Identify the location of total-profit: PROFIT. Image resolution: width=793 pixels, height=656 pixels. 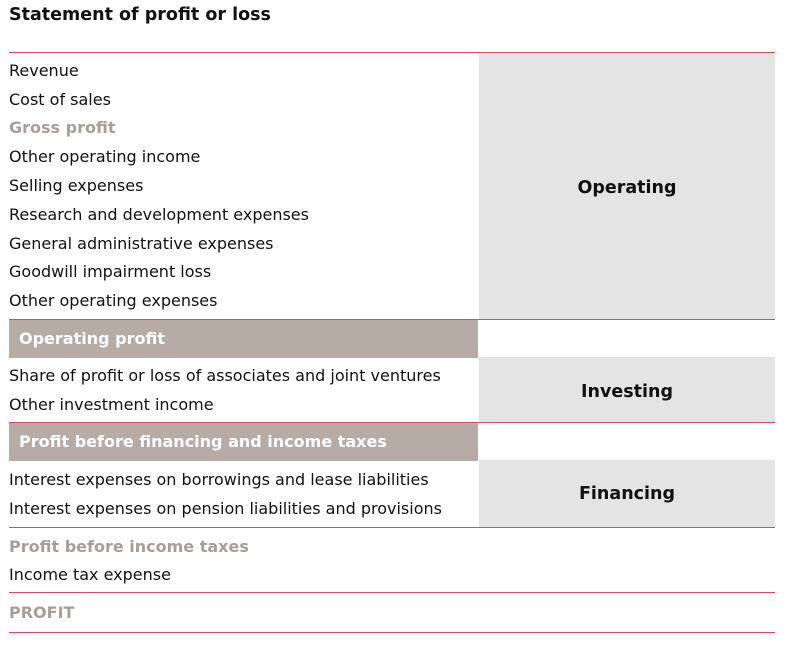
(42, 612).